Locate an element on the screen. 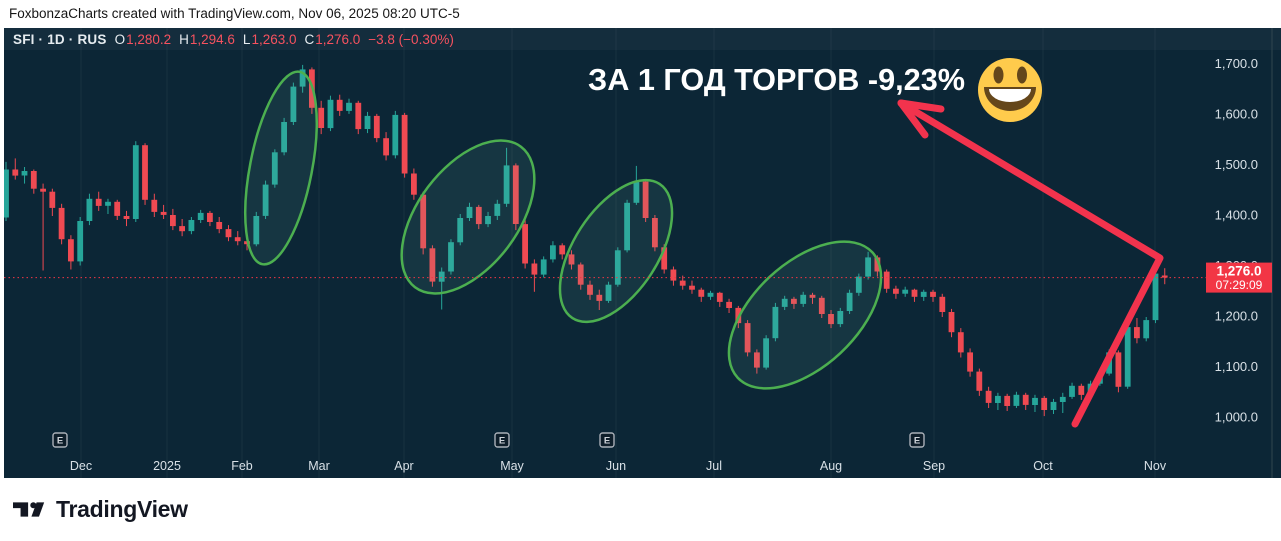  ohlc-close: C1,276.0 is located at coordinates (332, 39).